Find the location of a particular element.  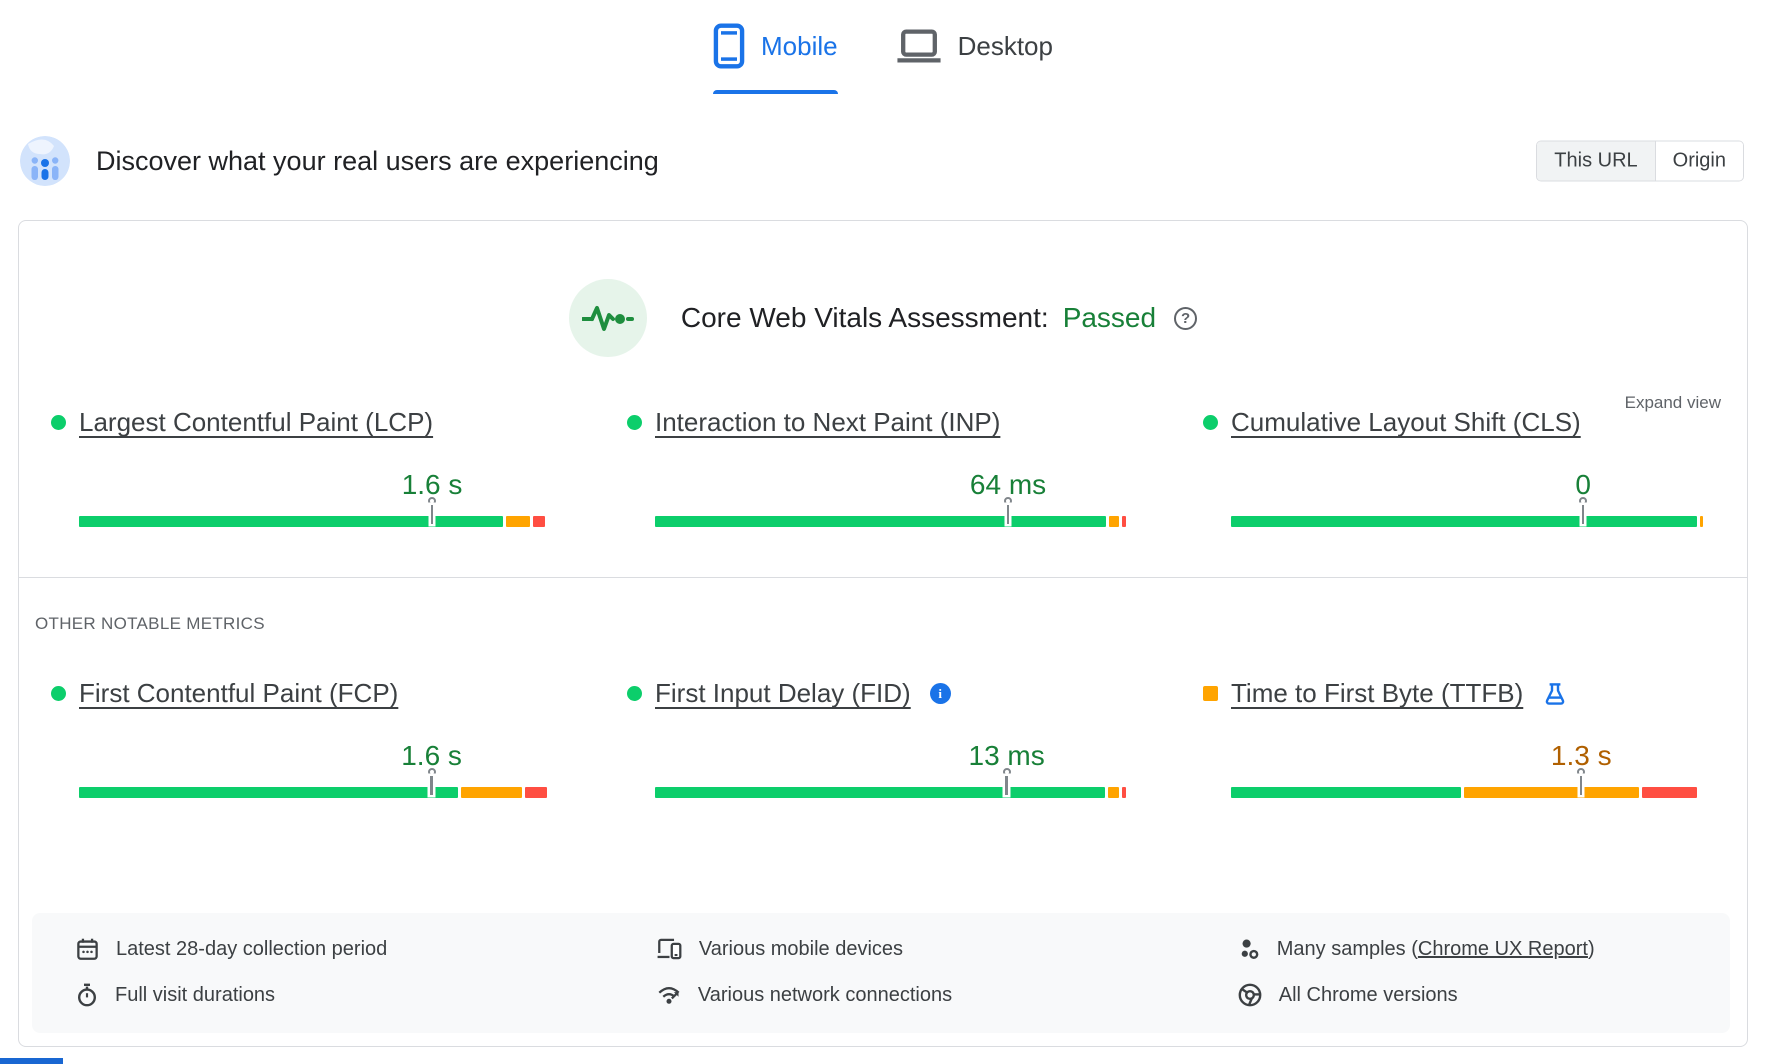

samples-text: Many samples (Chrome UX Report) is located at coordinates (1436, 949).